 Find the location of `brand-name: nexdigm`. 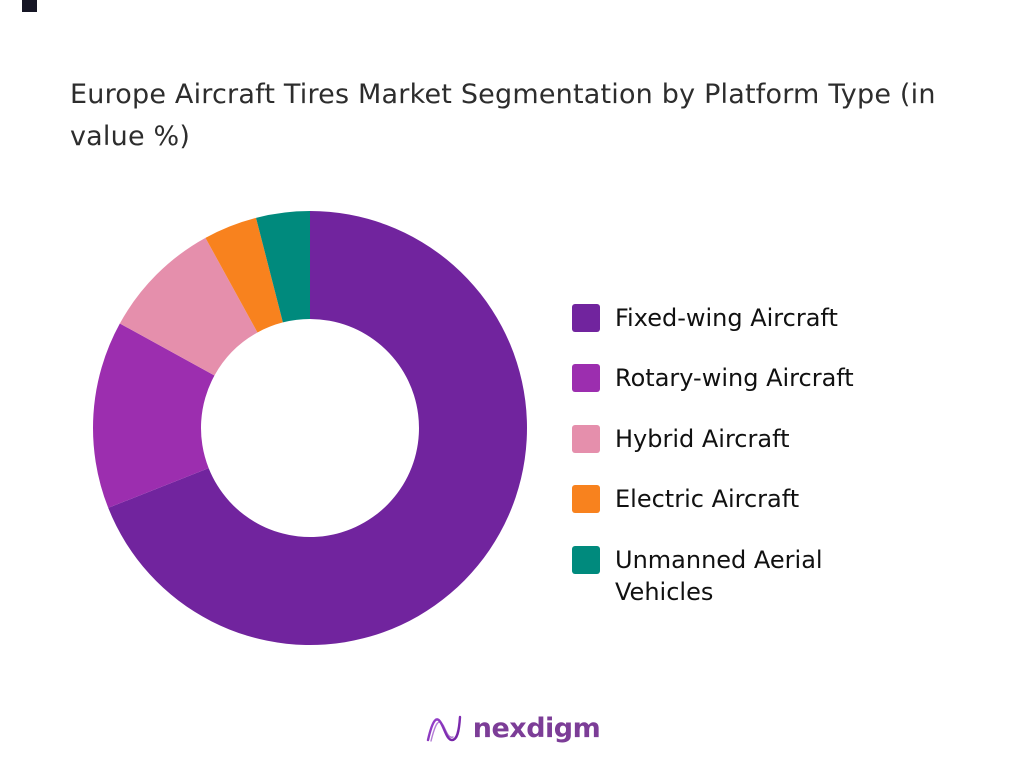

brand-name: nexdigm is located at coordinates (536, 728).